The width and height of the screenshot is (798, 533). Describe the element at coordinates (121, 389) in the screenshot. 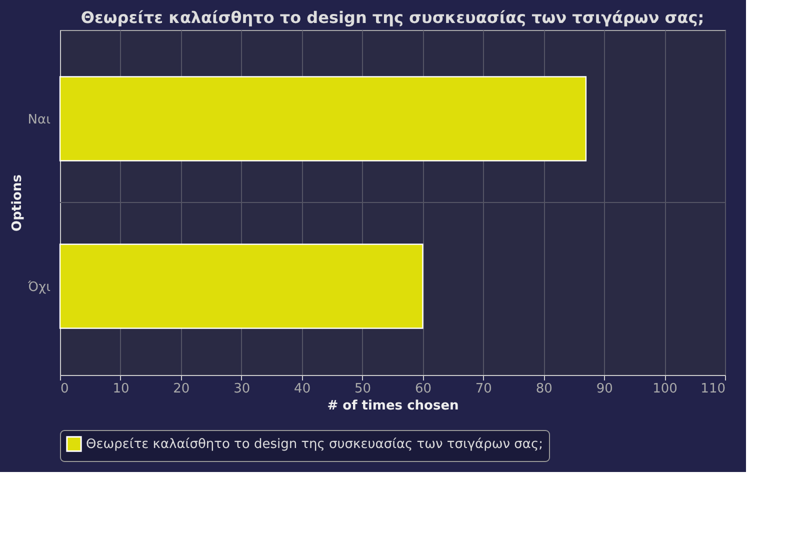

I see `x-tick-label: 10` at that location.